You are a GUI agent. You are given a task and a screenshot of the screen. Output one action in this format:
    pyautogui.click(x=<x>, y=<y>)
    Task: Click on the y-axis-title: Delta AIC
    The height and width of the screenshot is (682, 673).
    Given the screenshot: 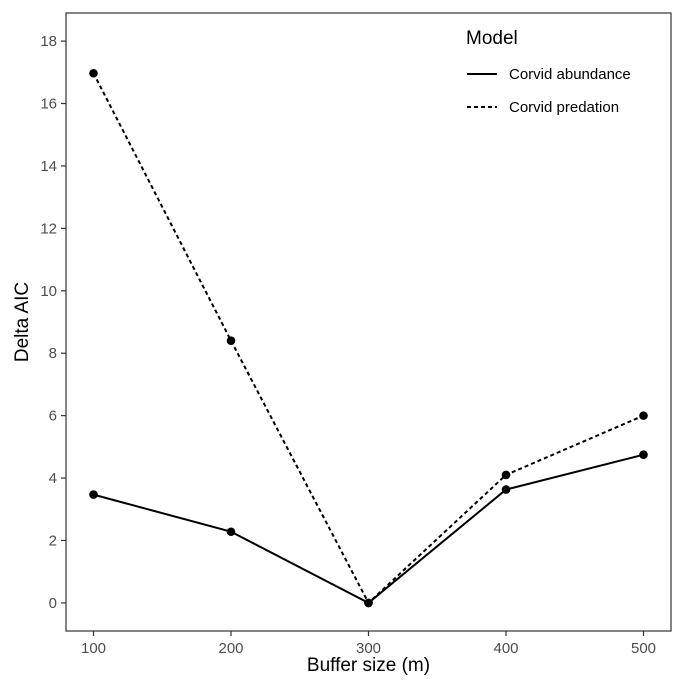 What is the action you would take?
    pyautogui.click(x=22, y=322)
    